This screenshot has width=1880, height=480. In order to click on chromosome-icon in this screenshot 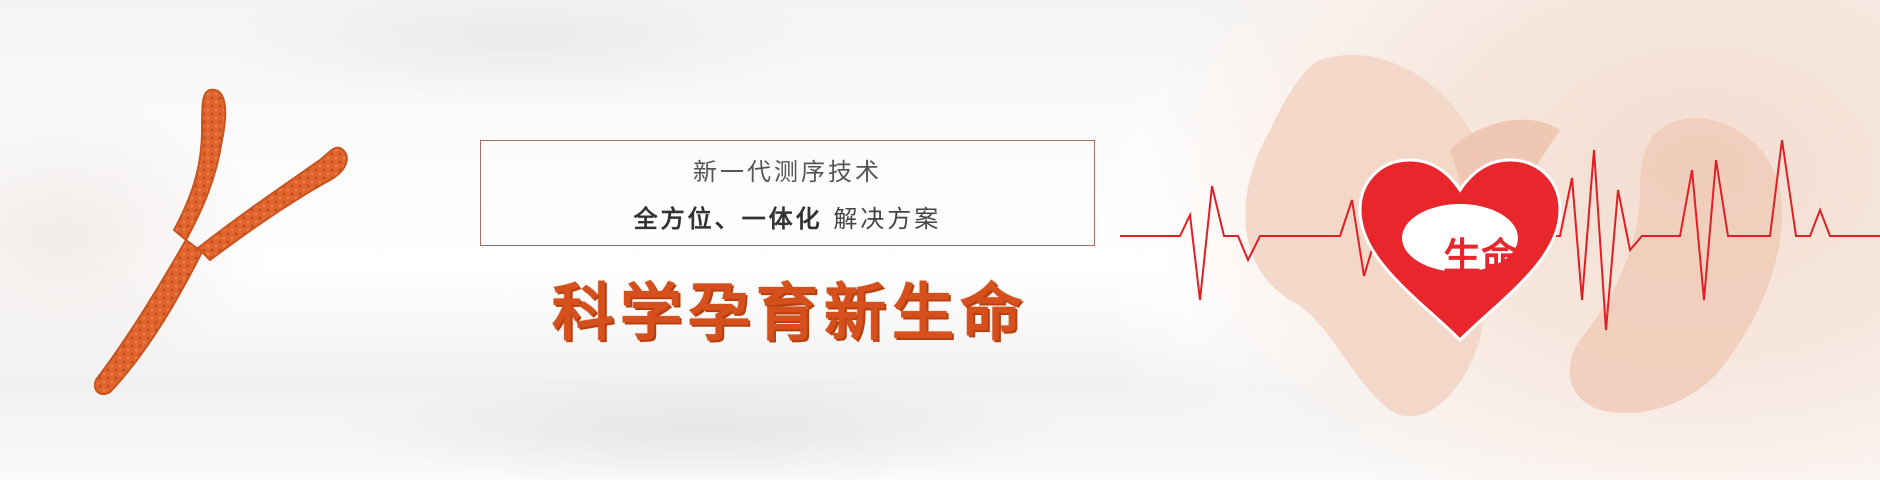, I will do `click(221, 242)`.